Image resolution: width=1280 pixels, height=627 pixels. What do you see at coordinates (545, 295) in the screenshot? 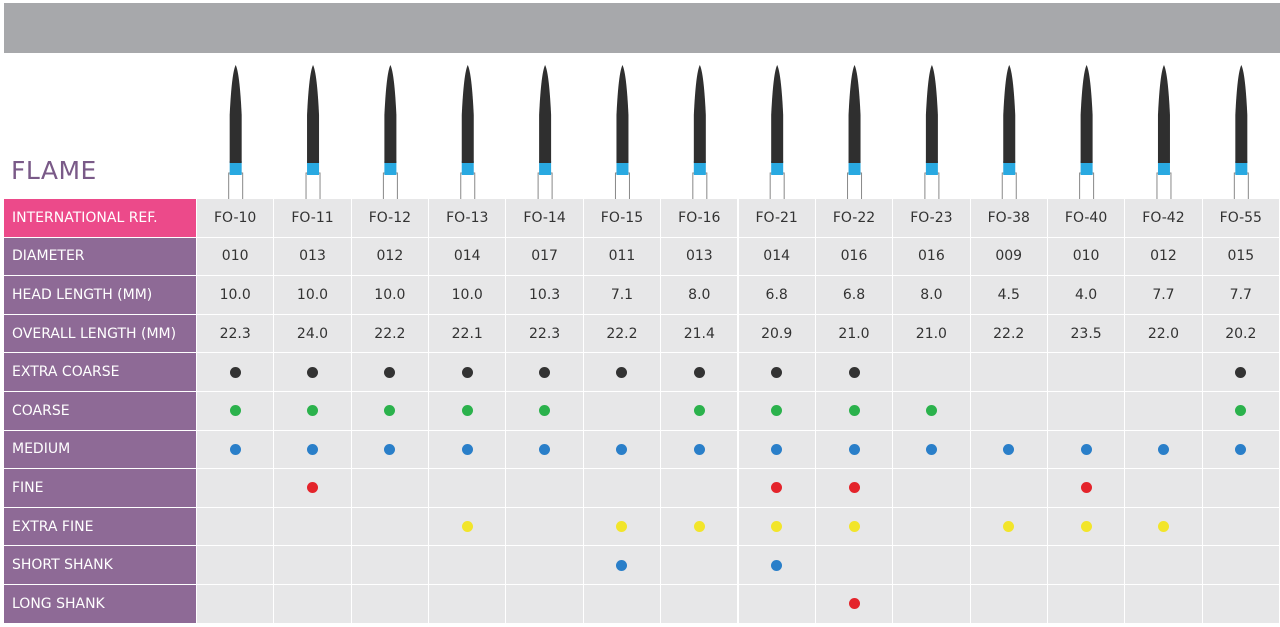
I see `value-cell: 10.3` at bounding box center [545, 295].